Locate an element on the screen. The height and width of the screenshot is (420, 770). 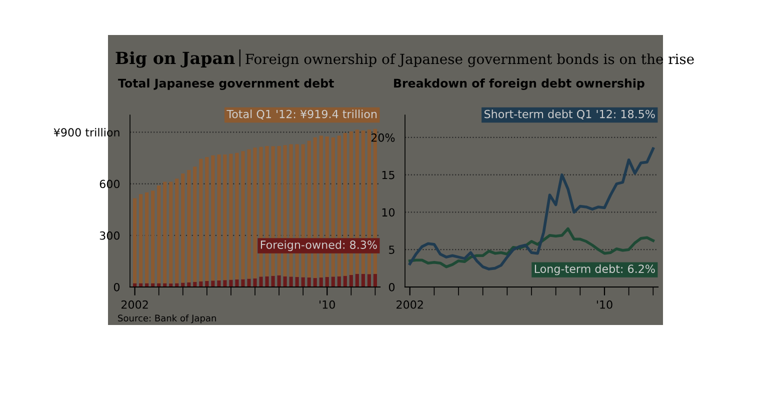
chart-title: Breakdown of foreign debt ownership is located at coordinates (519, 84).